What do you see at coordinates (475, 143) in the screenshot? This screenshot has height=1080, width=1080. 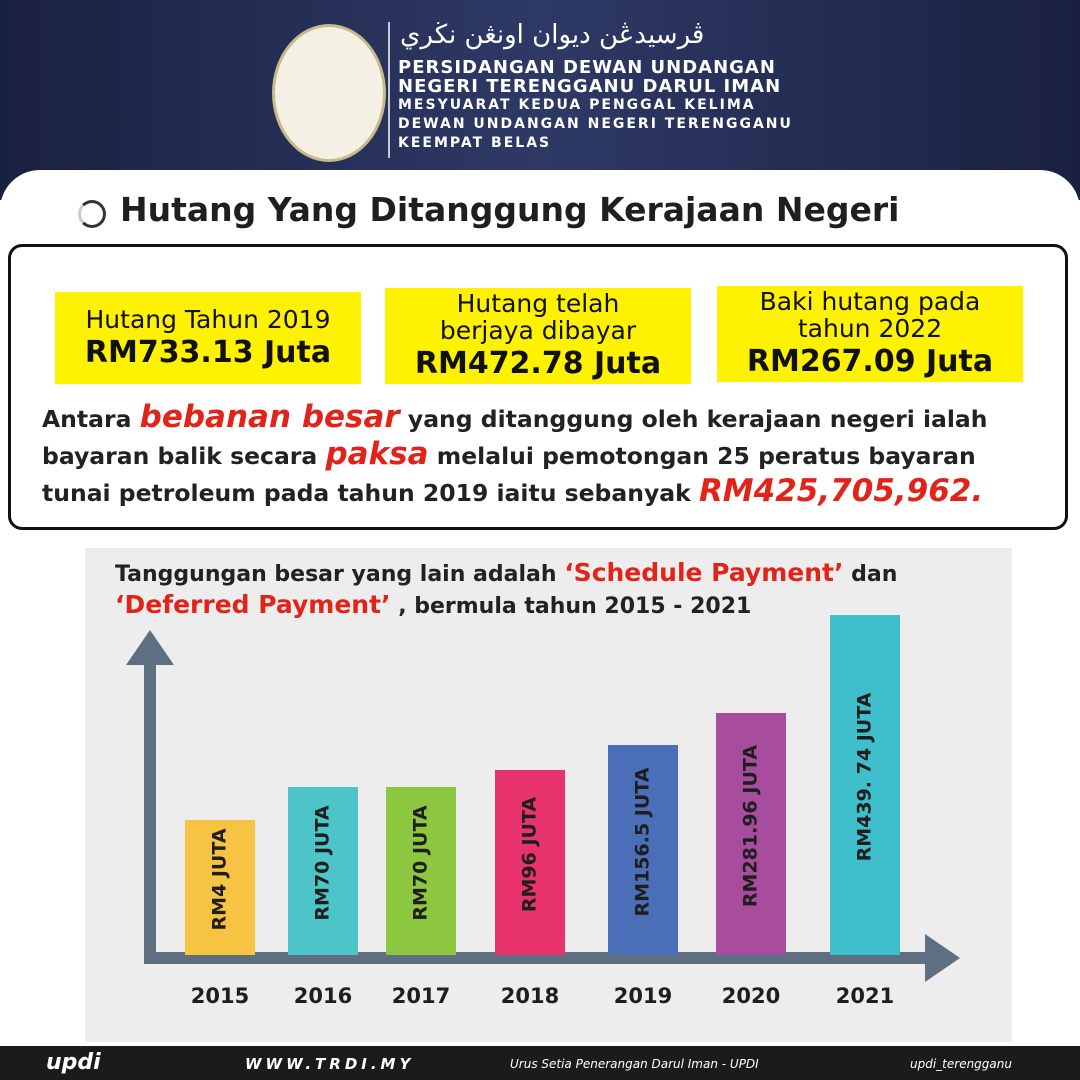 I see `header-line: KEEMPAT BELAS` at bounding box center [475, 143].